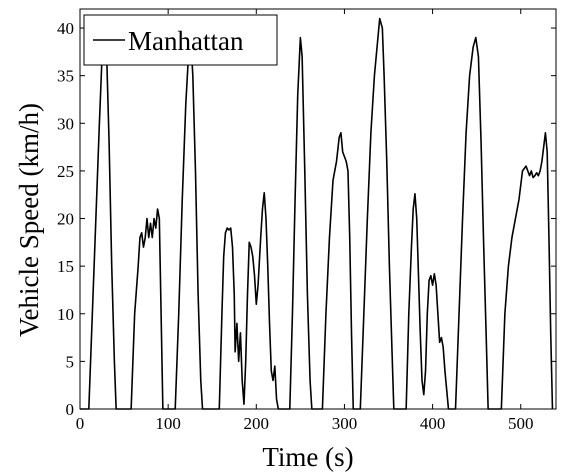  What do you see at coordinates (433, 423) in the screenshot?
I see `x-tick-label: 400` at bounding box center [433, 423].